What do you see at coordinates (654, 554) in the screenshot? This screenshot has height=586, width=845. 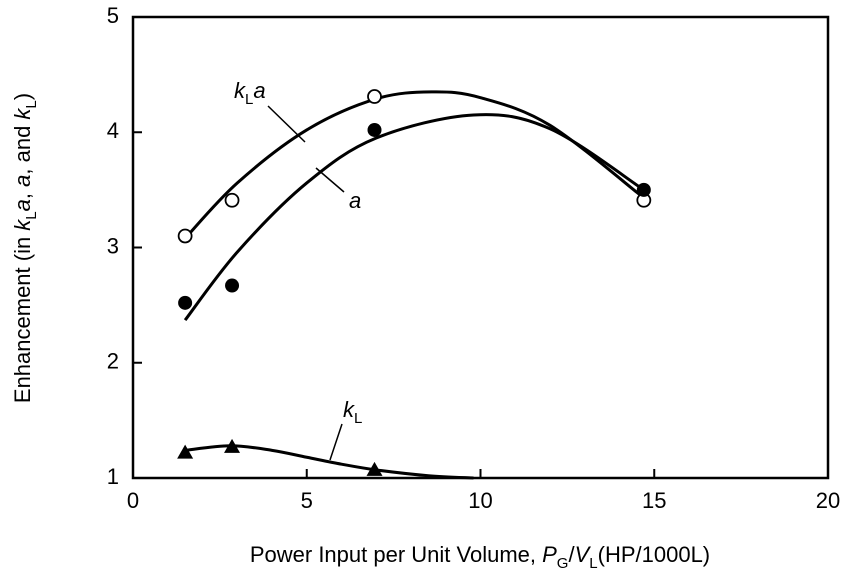 I see `label-part: (HP/1000L)` at bounding box center [654, 554].